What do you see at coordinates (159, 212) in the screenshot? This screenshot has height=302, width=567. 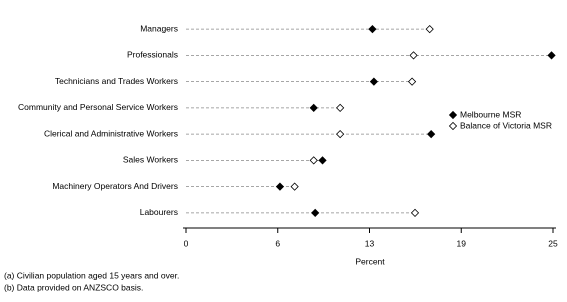 I see `category-label: Labourers` at bounding box center [159, 212].